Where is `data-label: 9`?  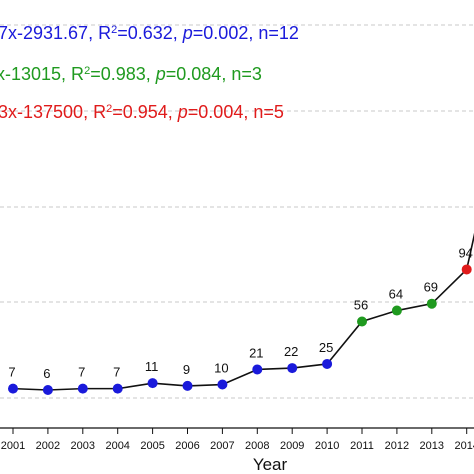 data-label: 9 is located at coordinates (186, 369).